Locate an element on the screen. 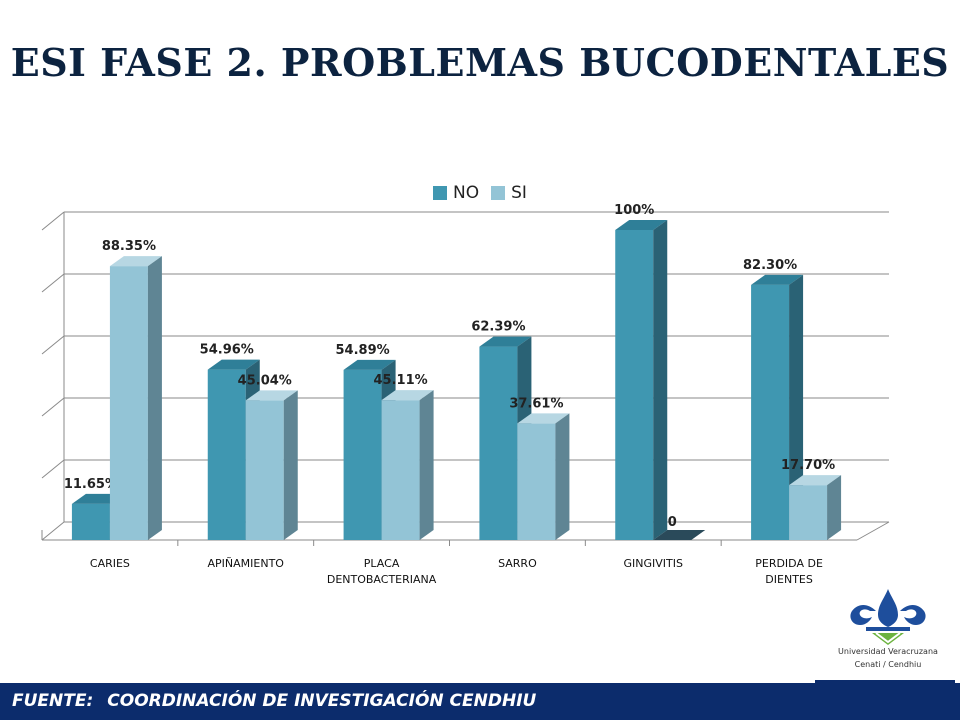 This screenshot has height=720, width=960. legend-swatch-si is located at coordinates (498, 193).